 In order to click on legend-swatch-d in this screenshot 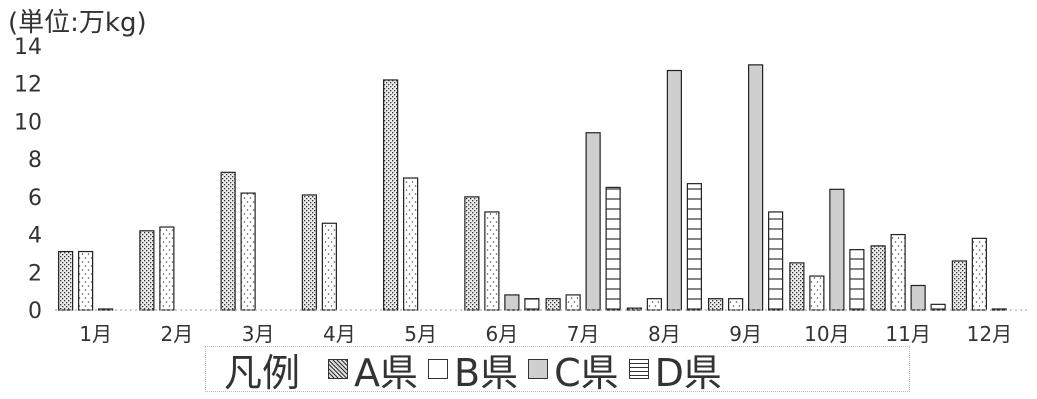, I will do `click(638, 369)`.